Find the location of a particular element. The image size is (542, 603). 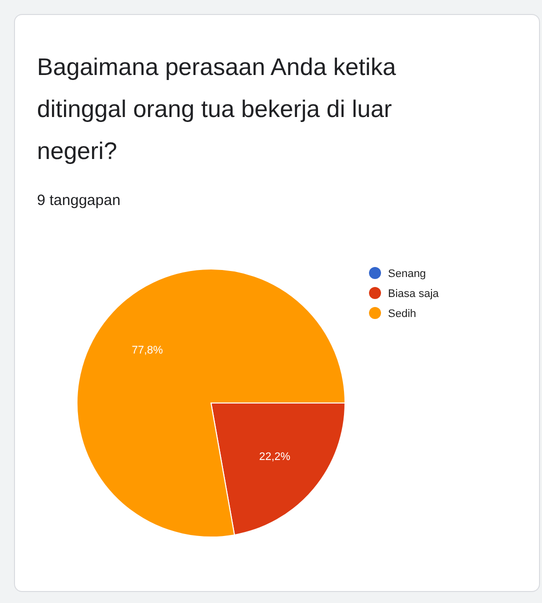

legend-label: Biasa saja is located at coordinates (414, 294).